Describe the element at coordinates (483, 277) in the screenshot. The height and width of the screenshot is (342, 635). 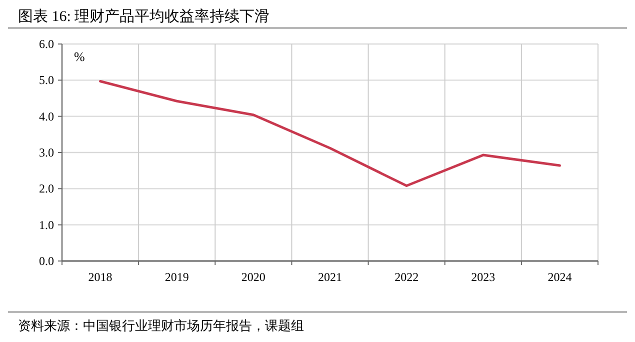
I see `x-tick-label: 2023` at that location.